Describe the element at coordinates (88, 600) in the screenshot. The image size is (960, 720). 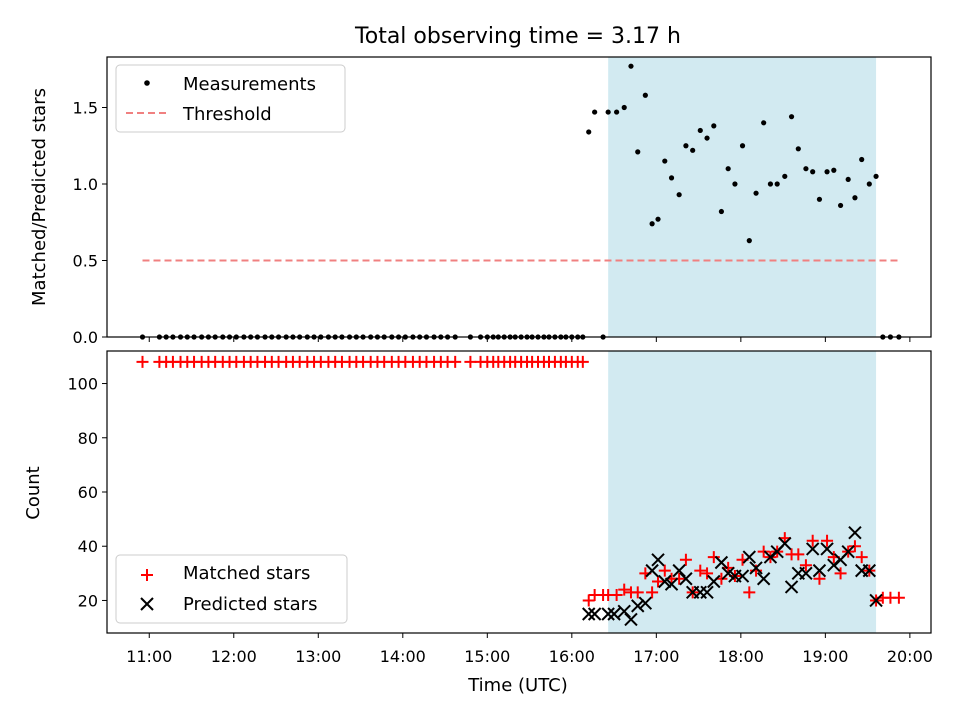
I see `count-ytick-label: 20` at that location.